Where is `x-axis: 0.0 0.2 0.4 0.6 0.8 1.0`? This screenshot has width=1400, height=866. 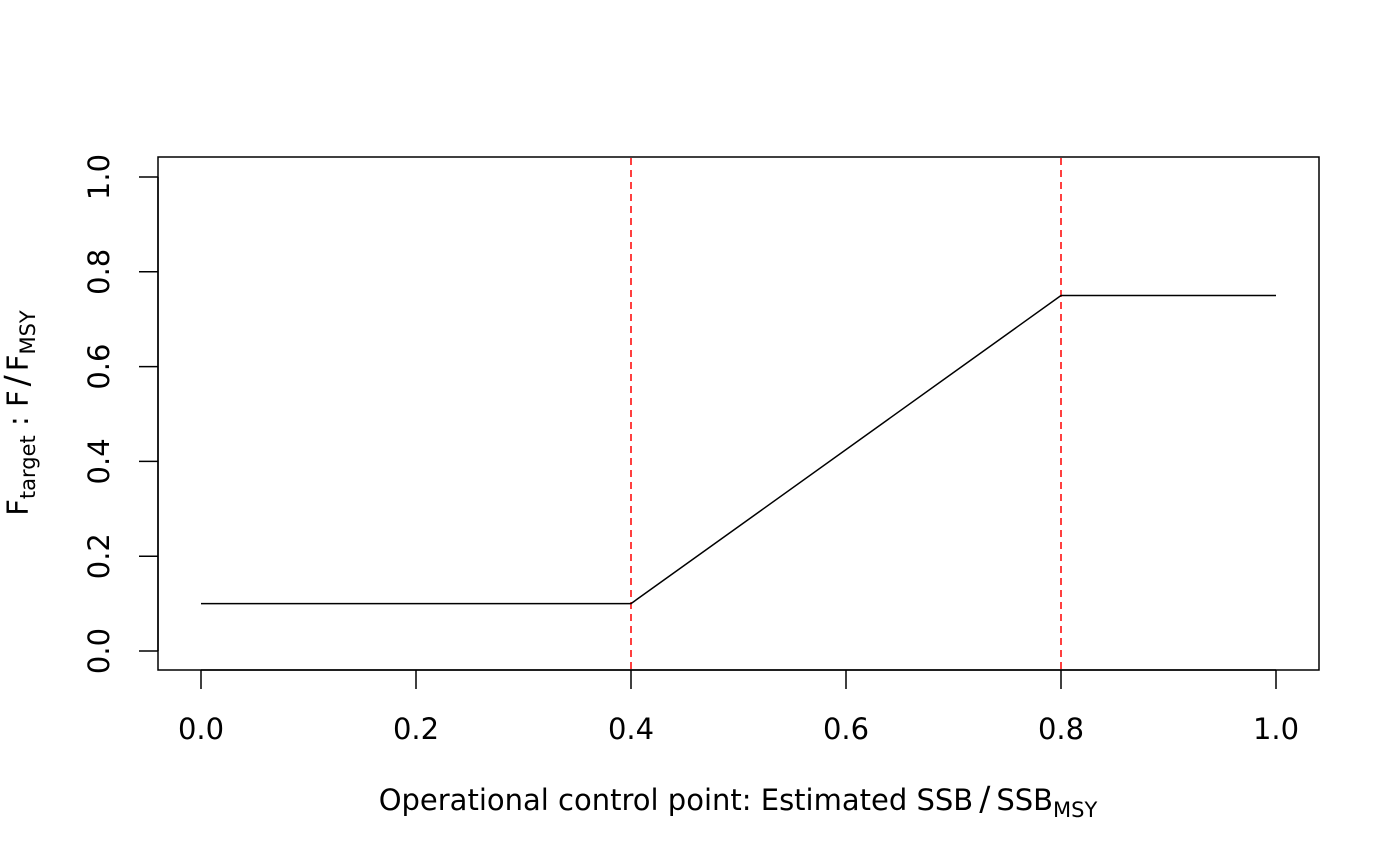
x-axis: 0.0 0.2 0.4 0.6 0.8 1.0 is located at coordinates (738, 707).